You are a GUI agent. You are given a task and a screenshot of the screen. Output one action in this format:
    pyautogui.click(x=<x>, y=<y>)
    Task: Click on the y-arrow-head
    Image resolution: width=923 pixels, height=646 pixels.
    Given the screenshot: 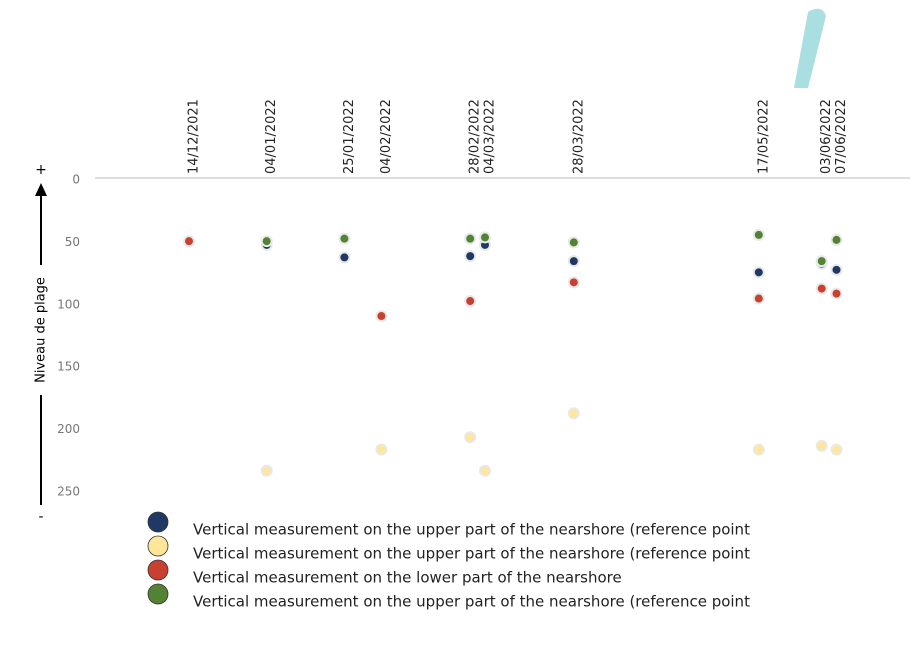 What is the action you would take?
    pyautogui.click(x=41, y=189)
    